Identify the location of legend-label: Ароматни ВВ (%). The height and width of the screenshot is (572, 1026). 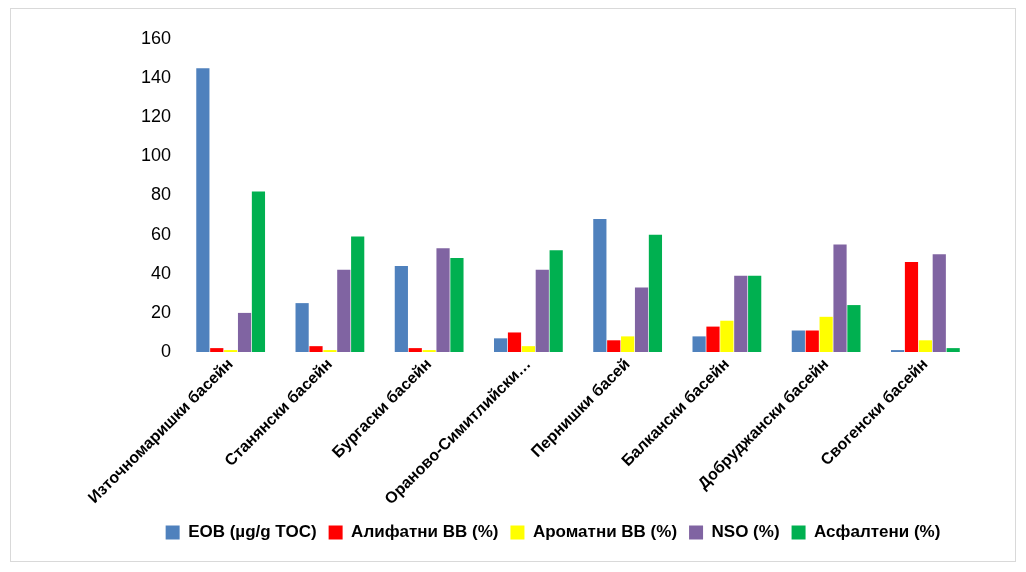
(605, 532).